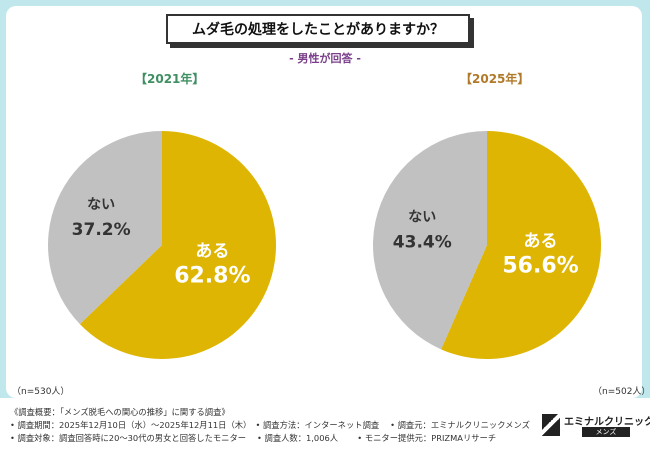  I want to click on sample-size-2021: （n=530人）, so click(41, 392).